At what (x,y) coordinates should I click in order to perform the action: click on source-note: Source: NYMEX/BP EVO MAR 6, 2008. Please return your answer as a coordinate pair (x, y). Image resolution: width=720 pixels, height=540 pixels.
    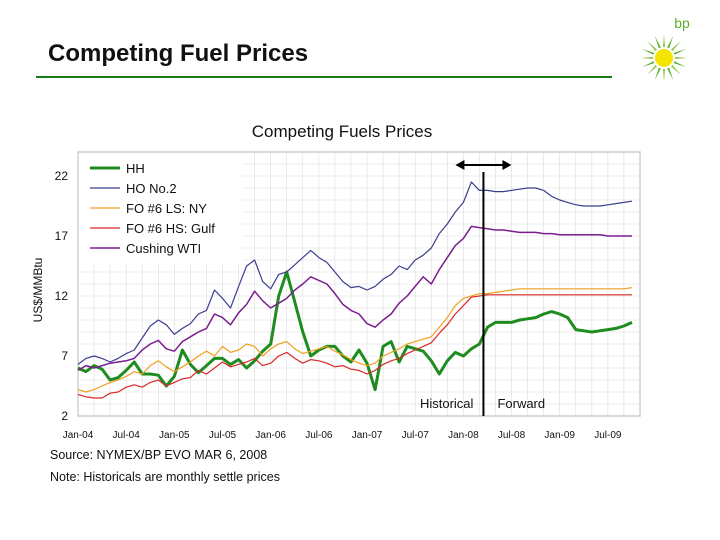
    Looking at the image, I should click on (159, 455).